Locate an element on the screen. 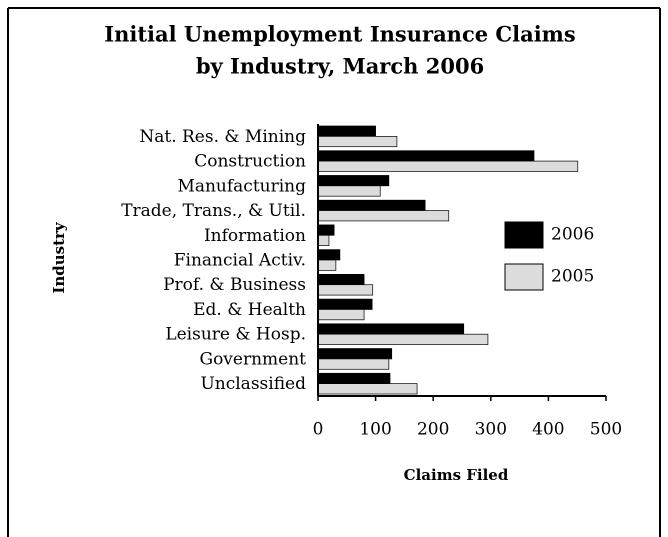  y-tick-label: Leisure & Hosp. is located at coordinates (235, 335).